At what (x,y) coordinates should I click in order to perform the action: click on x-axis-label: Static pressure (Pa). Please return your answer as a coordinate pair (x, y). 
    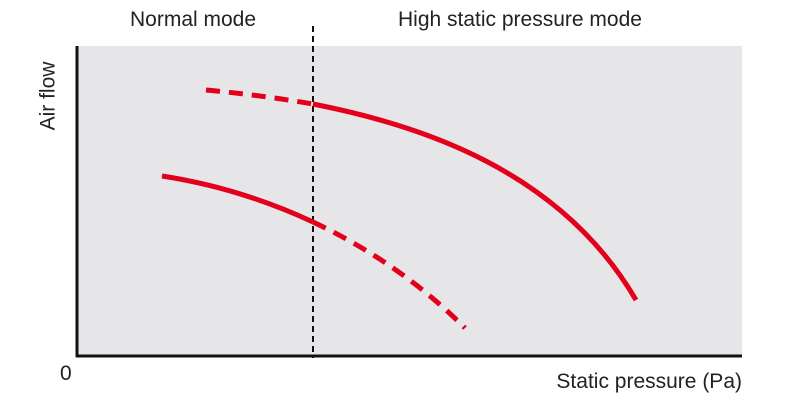
    Looking at the image, I should click on (649, 381).